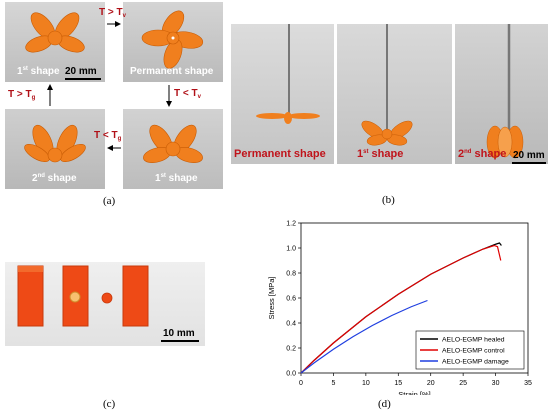  I want to click on photo-second-shape: 2nd shape, so click(55, 149).